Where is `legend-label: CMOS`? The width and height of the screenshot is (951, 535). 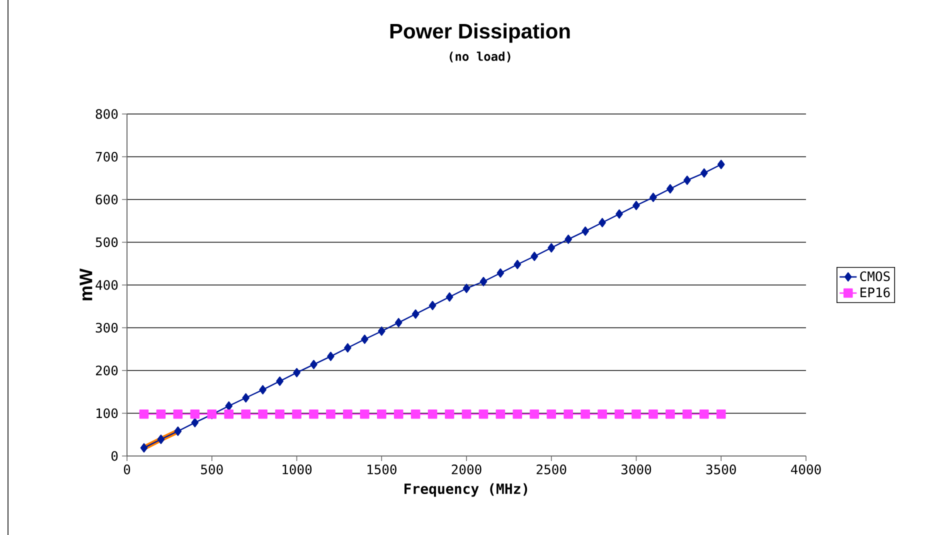
legend-label: CMOS is located at coordinates (875, 276).